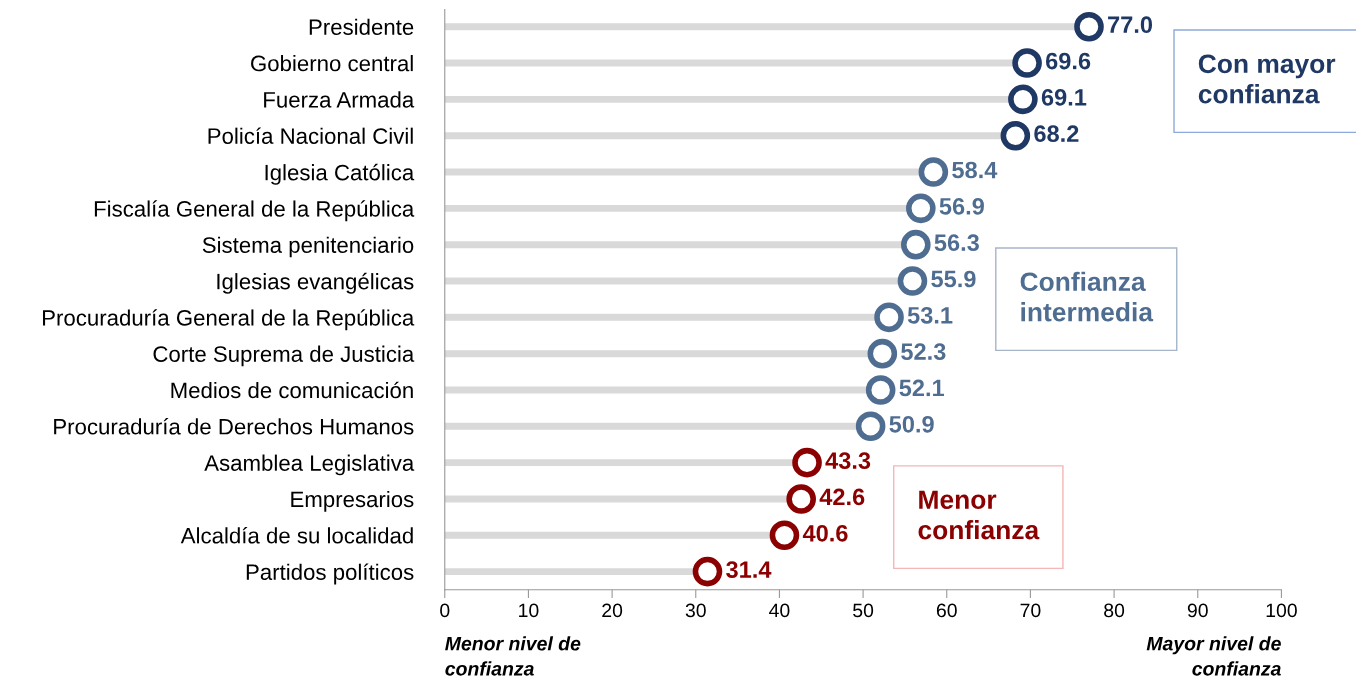  What do you see at coordinates (1197, 610) in the screenshot?
I see `x-tick-label: 90` at bounding box center [1197, 610].